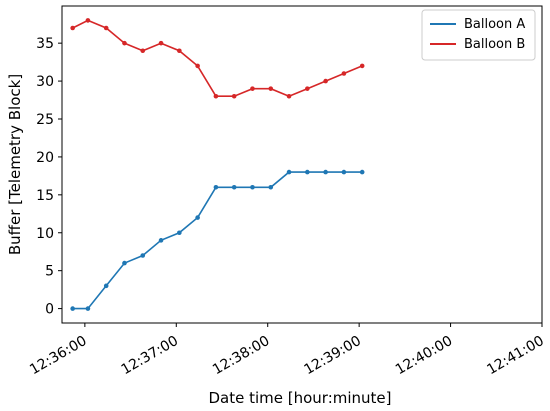 The width and height of the screenshot is (550, 411). Describe the element at coordinates (45, 234) in the screenshot. I see `y-tick-label-2: 10` at that location.